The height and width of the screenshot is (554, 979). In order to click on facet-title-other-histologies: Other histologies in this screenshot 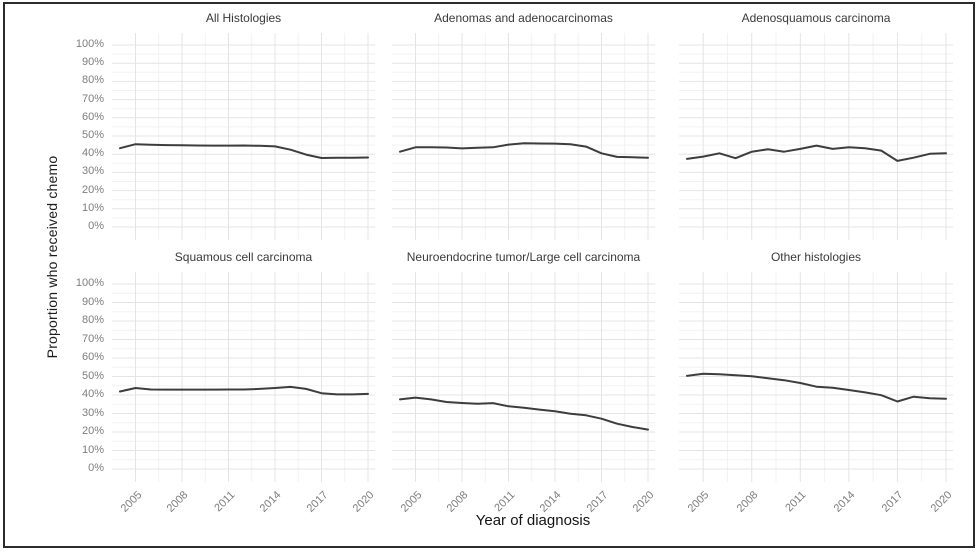, I will do `click(816, 257)`.